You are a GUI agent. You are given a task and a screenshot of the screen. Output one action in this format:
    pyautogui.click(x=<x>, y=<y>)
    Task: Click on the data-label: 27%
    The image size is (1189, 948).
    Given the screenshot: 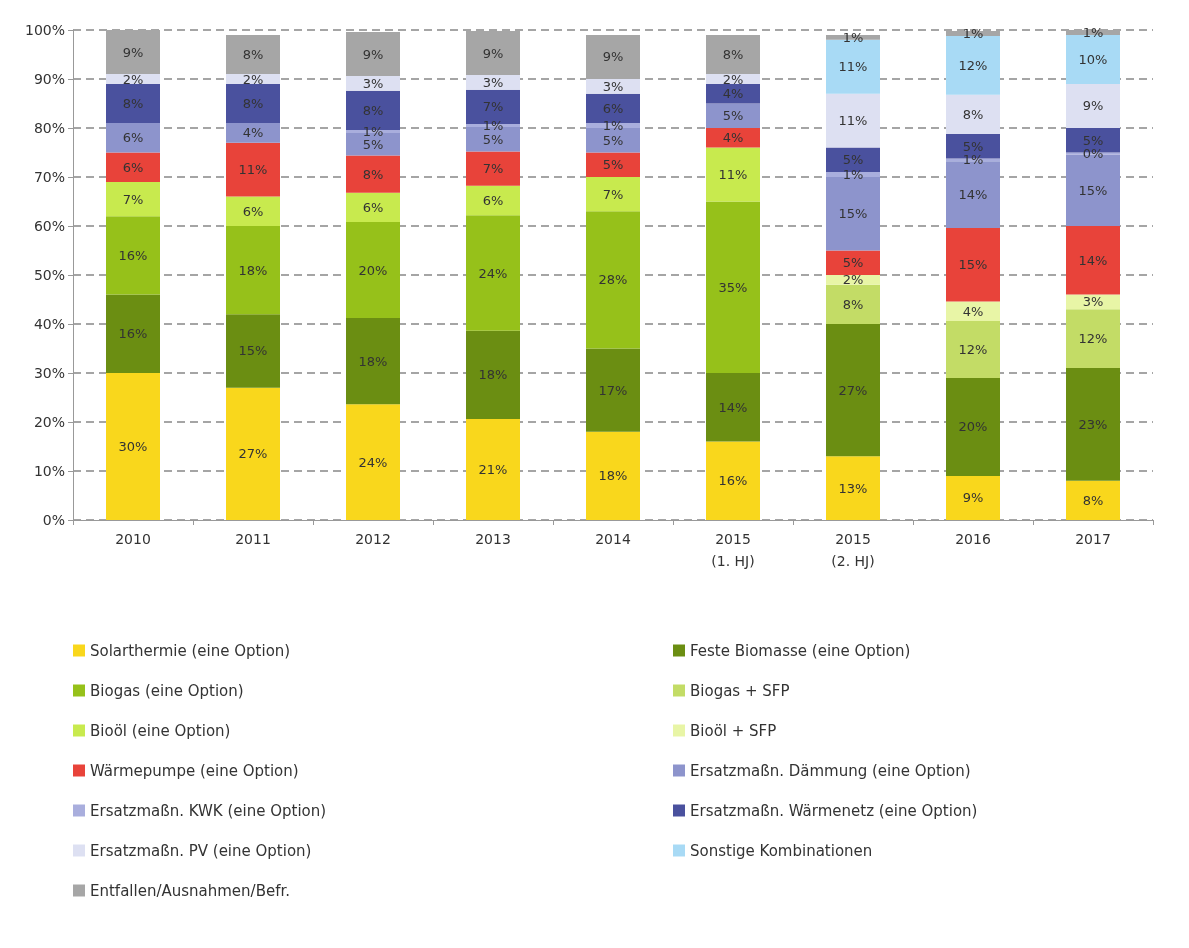 What is the action you would take?
    pyautogui.click(x=253, y=454)
    